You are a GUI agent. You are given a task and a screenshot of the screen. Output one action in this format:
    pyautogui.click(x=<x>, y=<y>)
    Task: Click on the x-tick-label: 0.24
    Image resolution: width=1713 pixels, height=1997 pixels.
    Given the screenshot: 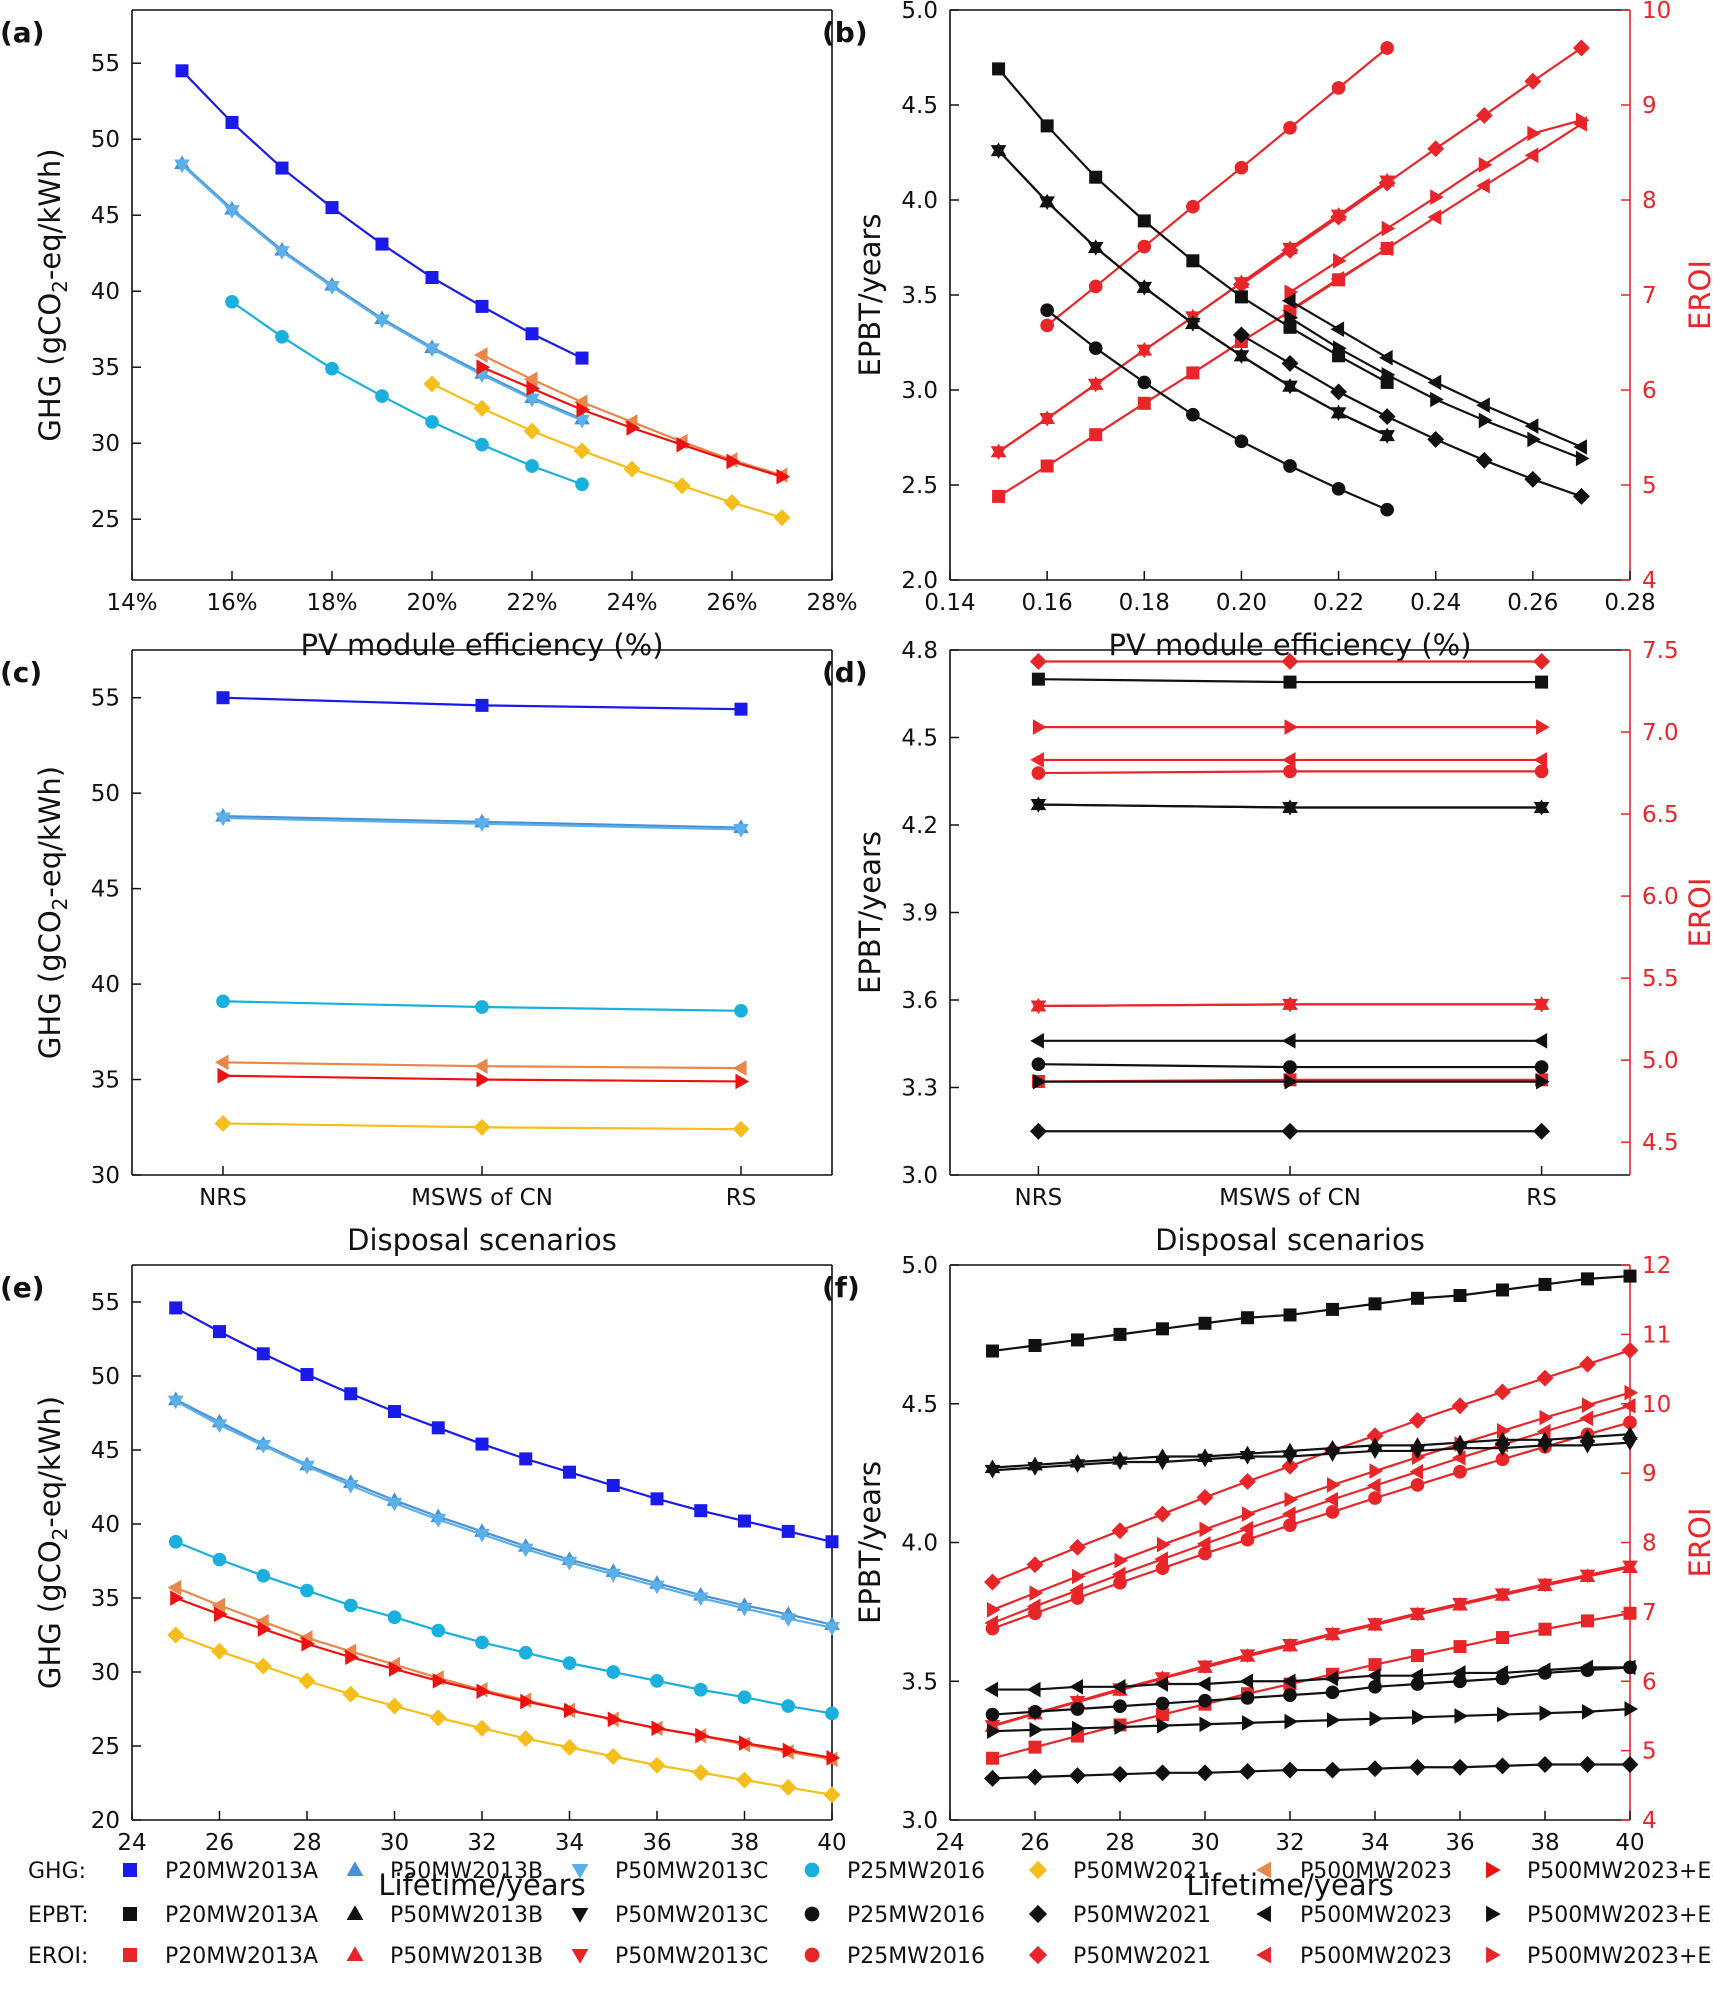 What is the action you would take?
    pyautogui.click(x=1435, y=603)
    